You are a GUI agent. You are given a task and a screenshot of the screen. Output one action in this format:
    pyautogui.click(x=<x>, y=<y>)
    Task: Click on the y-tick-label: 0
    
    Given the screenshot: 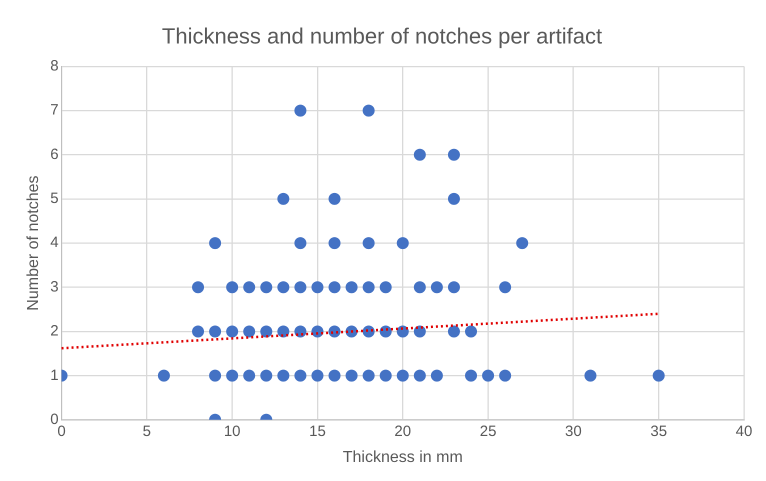 What is the action you would take?
    pyautogui.click(x=54, y=419)
    